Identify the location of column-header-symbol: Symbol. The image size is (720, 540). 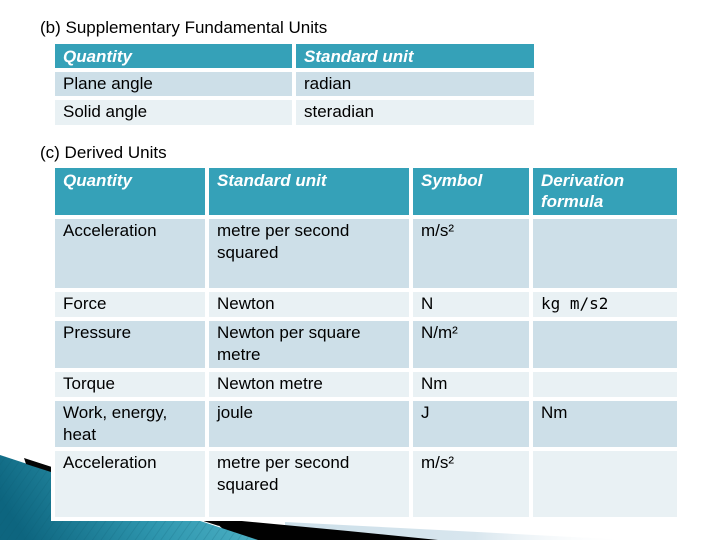
(471, 191).